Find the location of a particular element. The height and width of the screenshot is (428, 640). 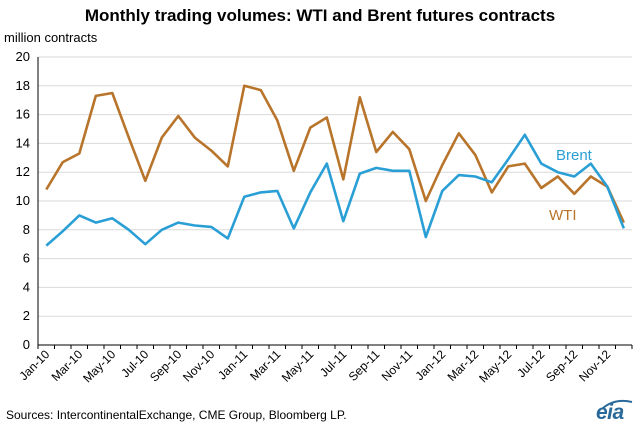

eia-logo-text: eia is located at coordinates (610, 412).